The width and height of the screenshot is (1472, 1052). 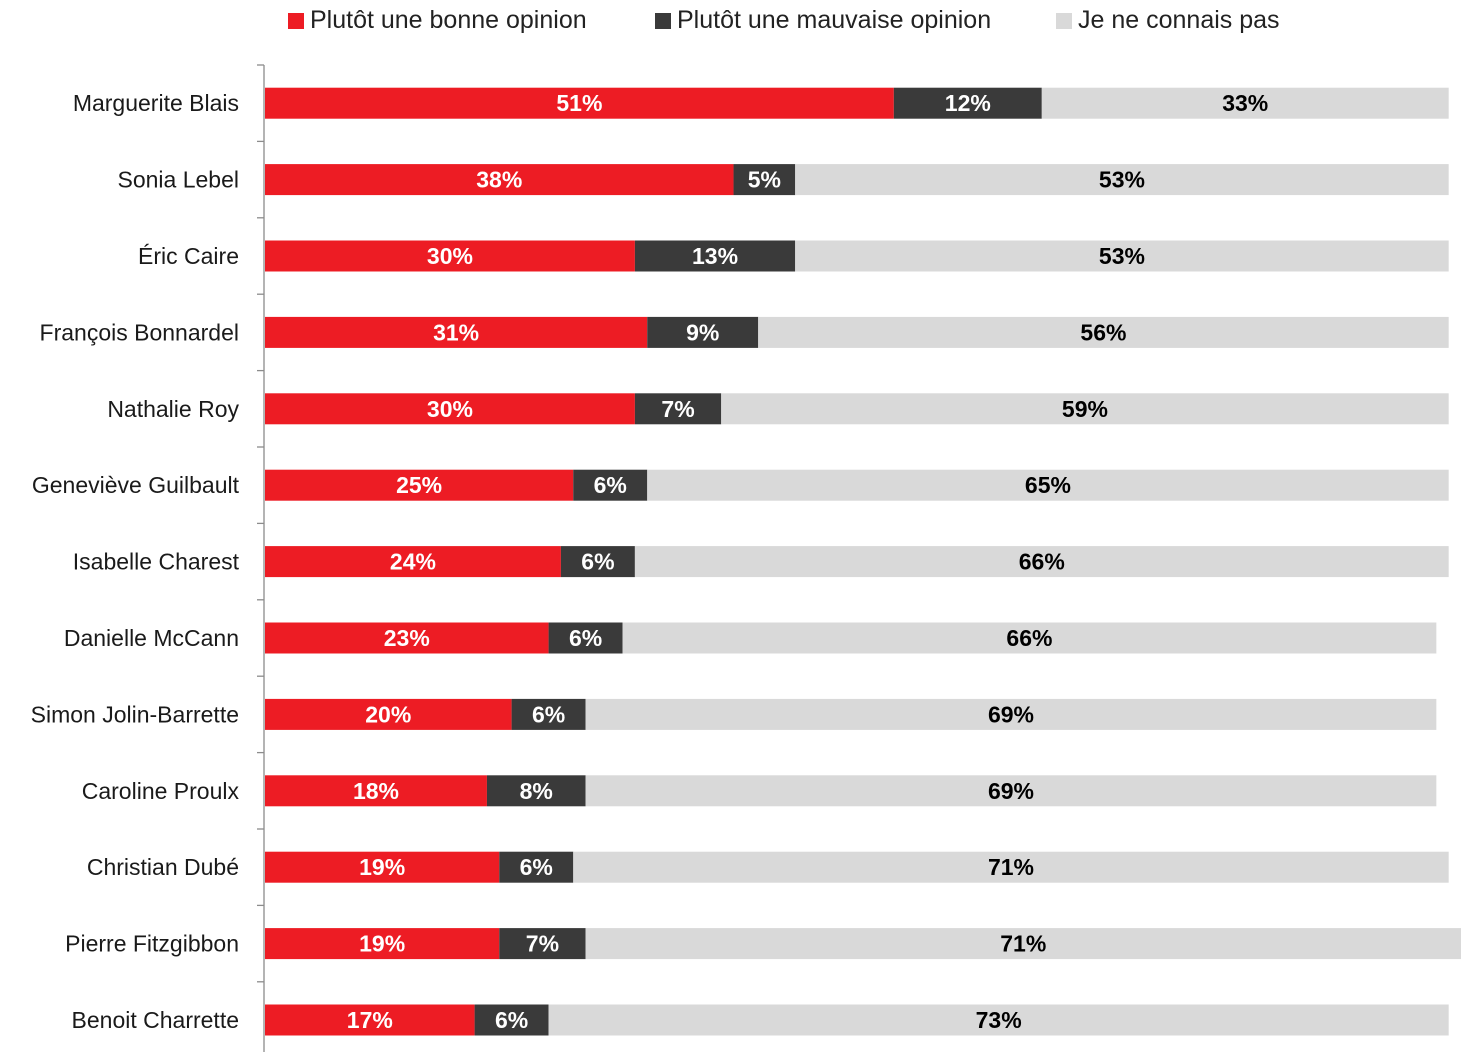 I want to click on legend-swatch-unknown, so click(x=1064, y=20).